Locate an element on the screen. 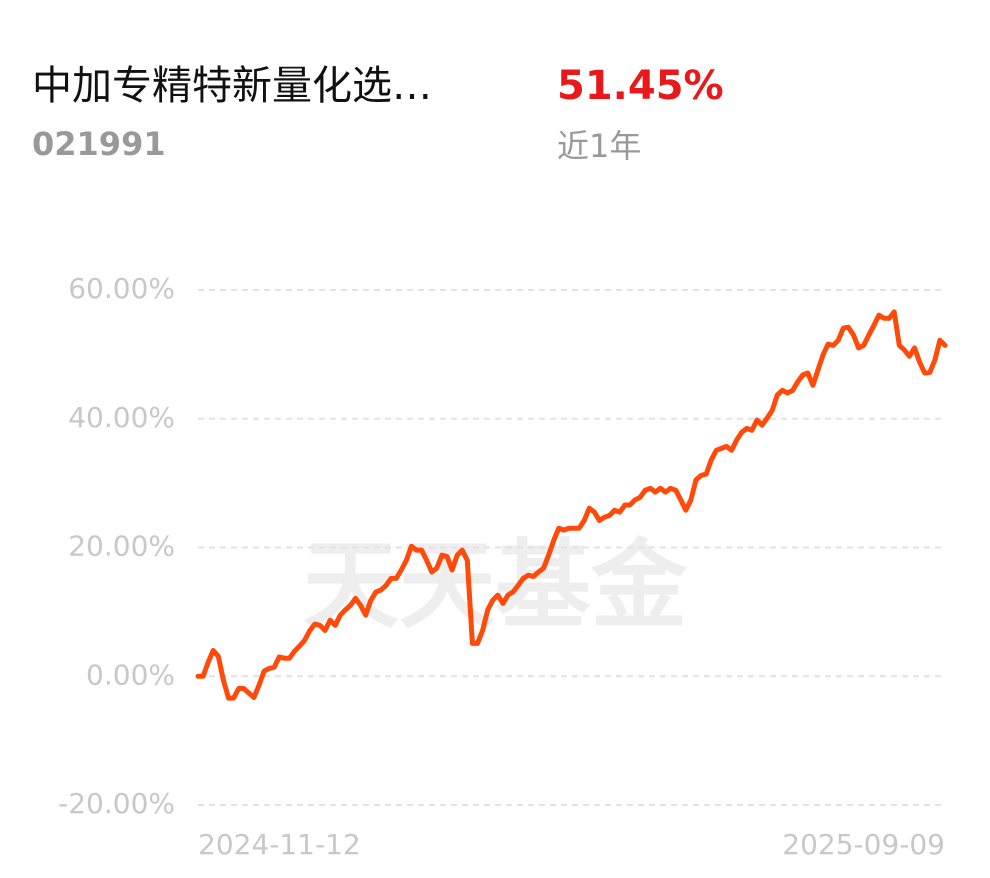 This screenshot has width=990, height=878. period-label: 近1年 is located at coordinates (599, 146).